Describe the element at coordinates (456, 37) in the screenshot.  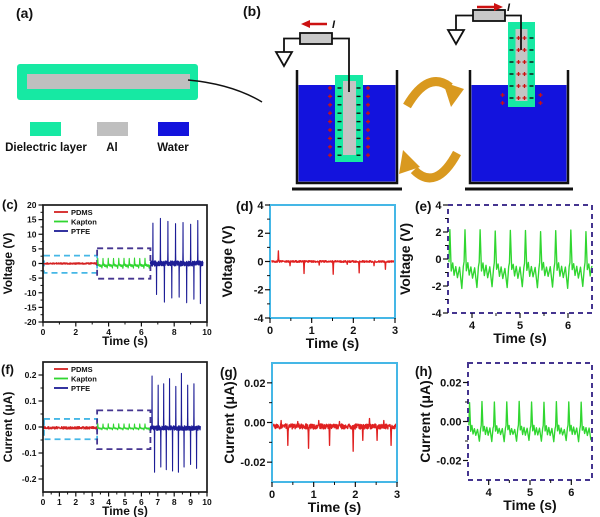
I see `ground-symbol-right` at that location.